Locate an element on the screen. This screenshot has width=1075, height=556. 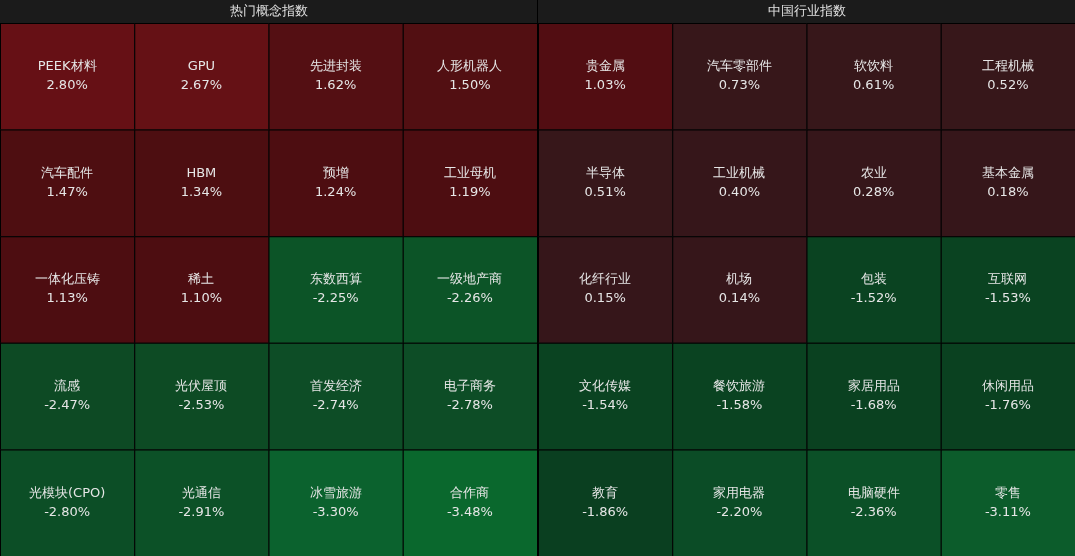
category-label: 电脑硬件 is located at coordinates (873, 492).